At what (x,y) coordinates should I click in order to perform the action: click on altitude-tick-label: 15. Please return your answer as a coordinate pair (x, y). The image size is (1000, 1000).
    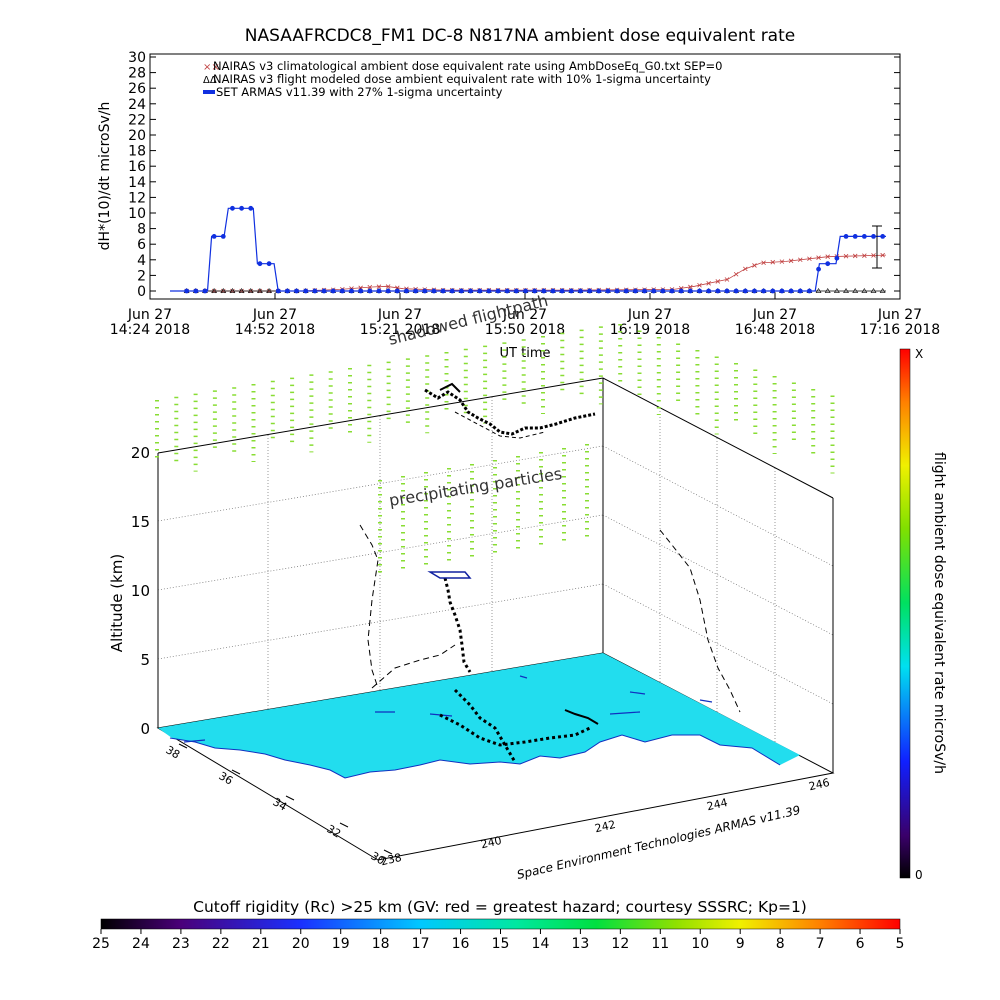
    Looking at the image, I should click on (140, 522).